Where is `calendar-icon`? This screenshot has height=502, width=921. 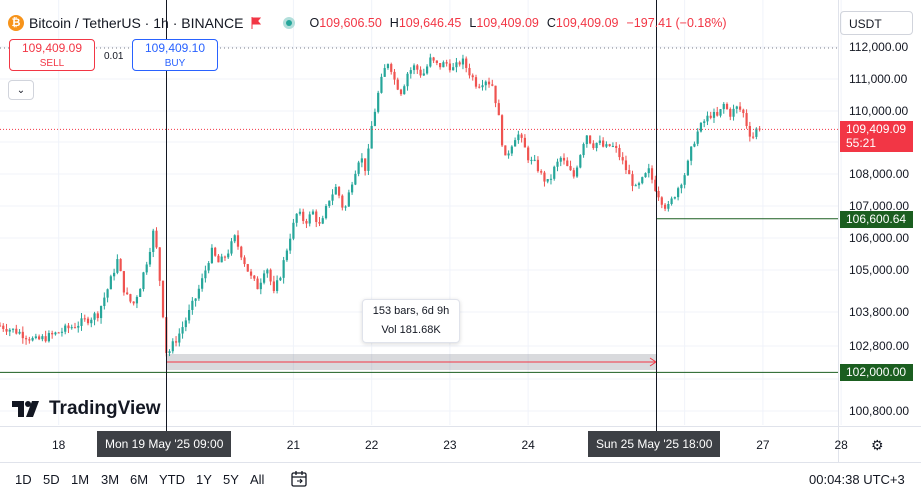
calendar-icon is located at coordinates (299, 479).